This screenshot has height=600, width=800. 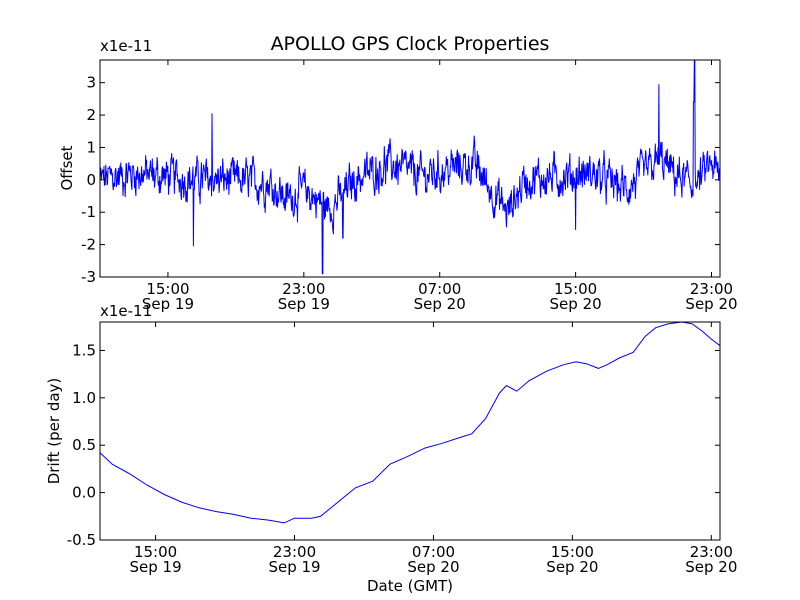 What do you see at coordinates (91, 180) in the screenshot?
I see `y-tick-label: 0` at bounding box center [91, 180].